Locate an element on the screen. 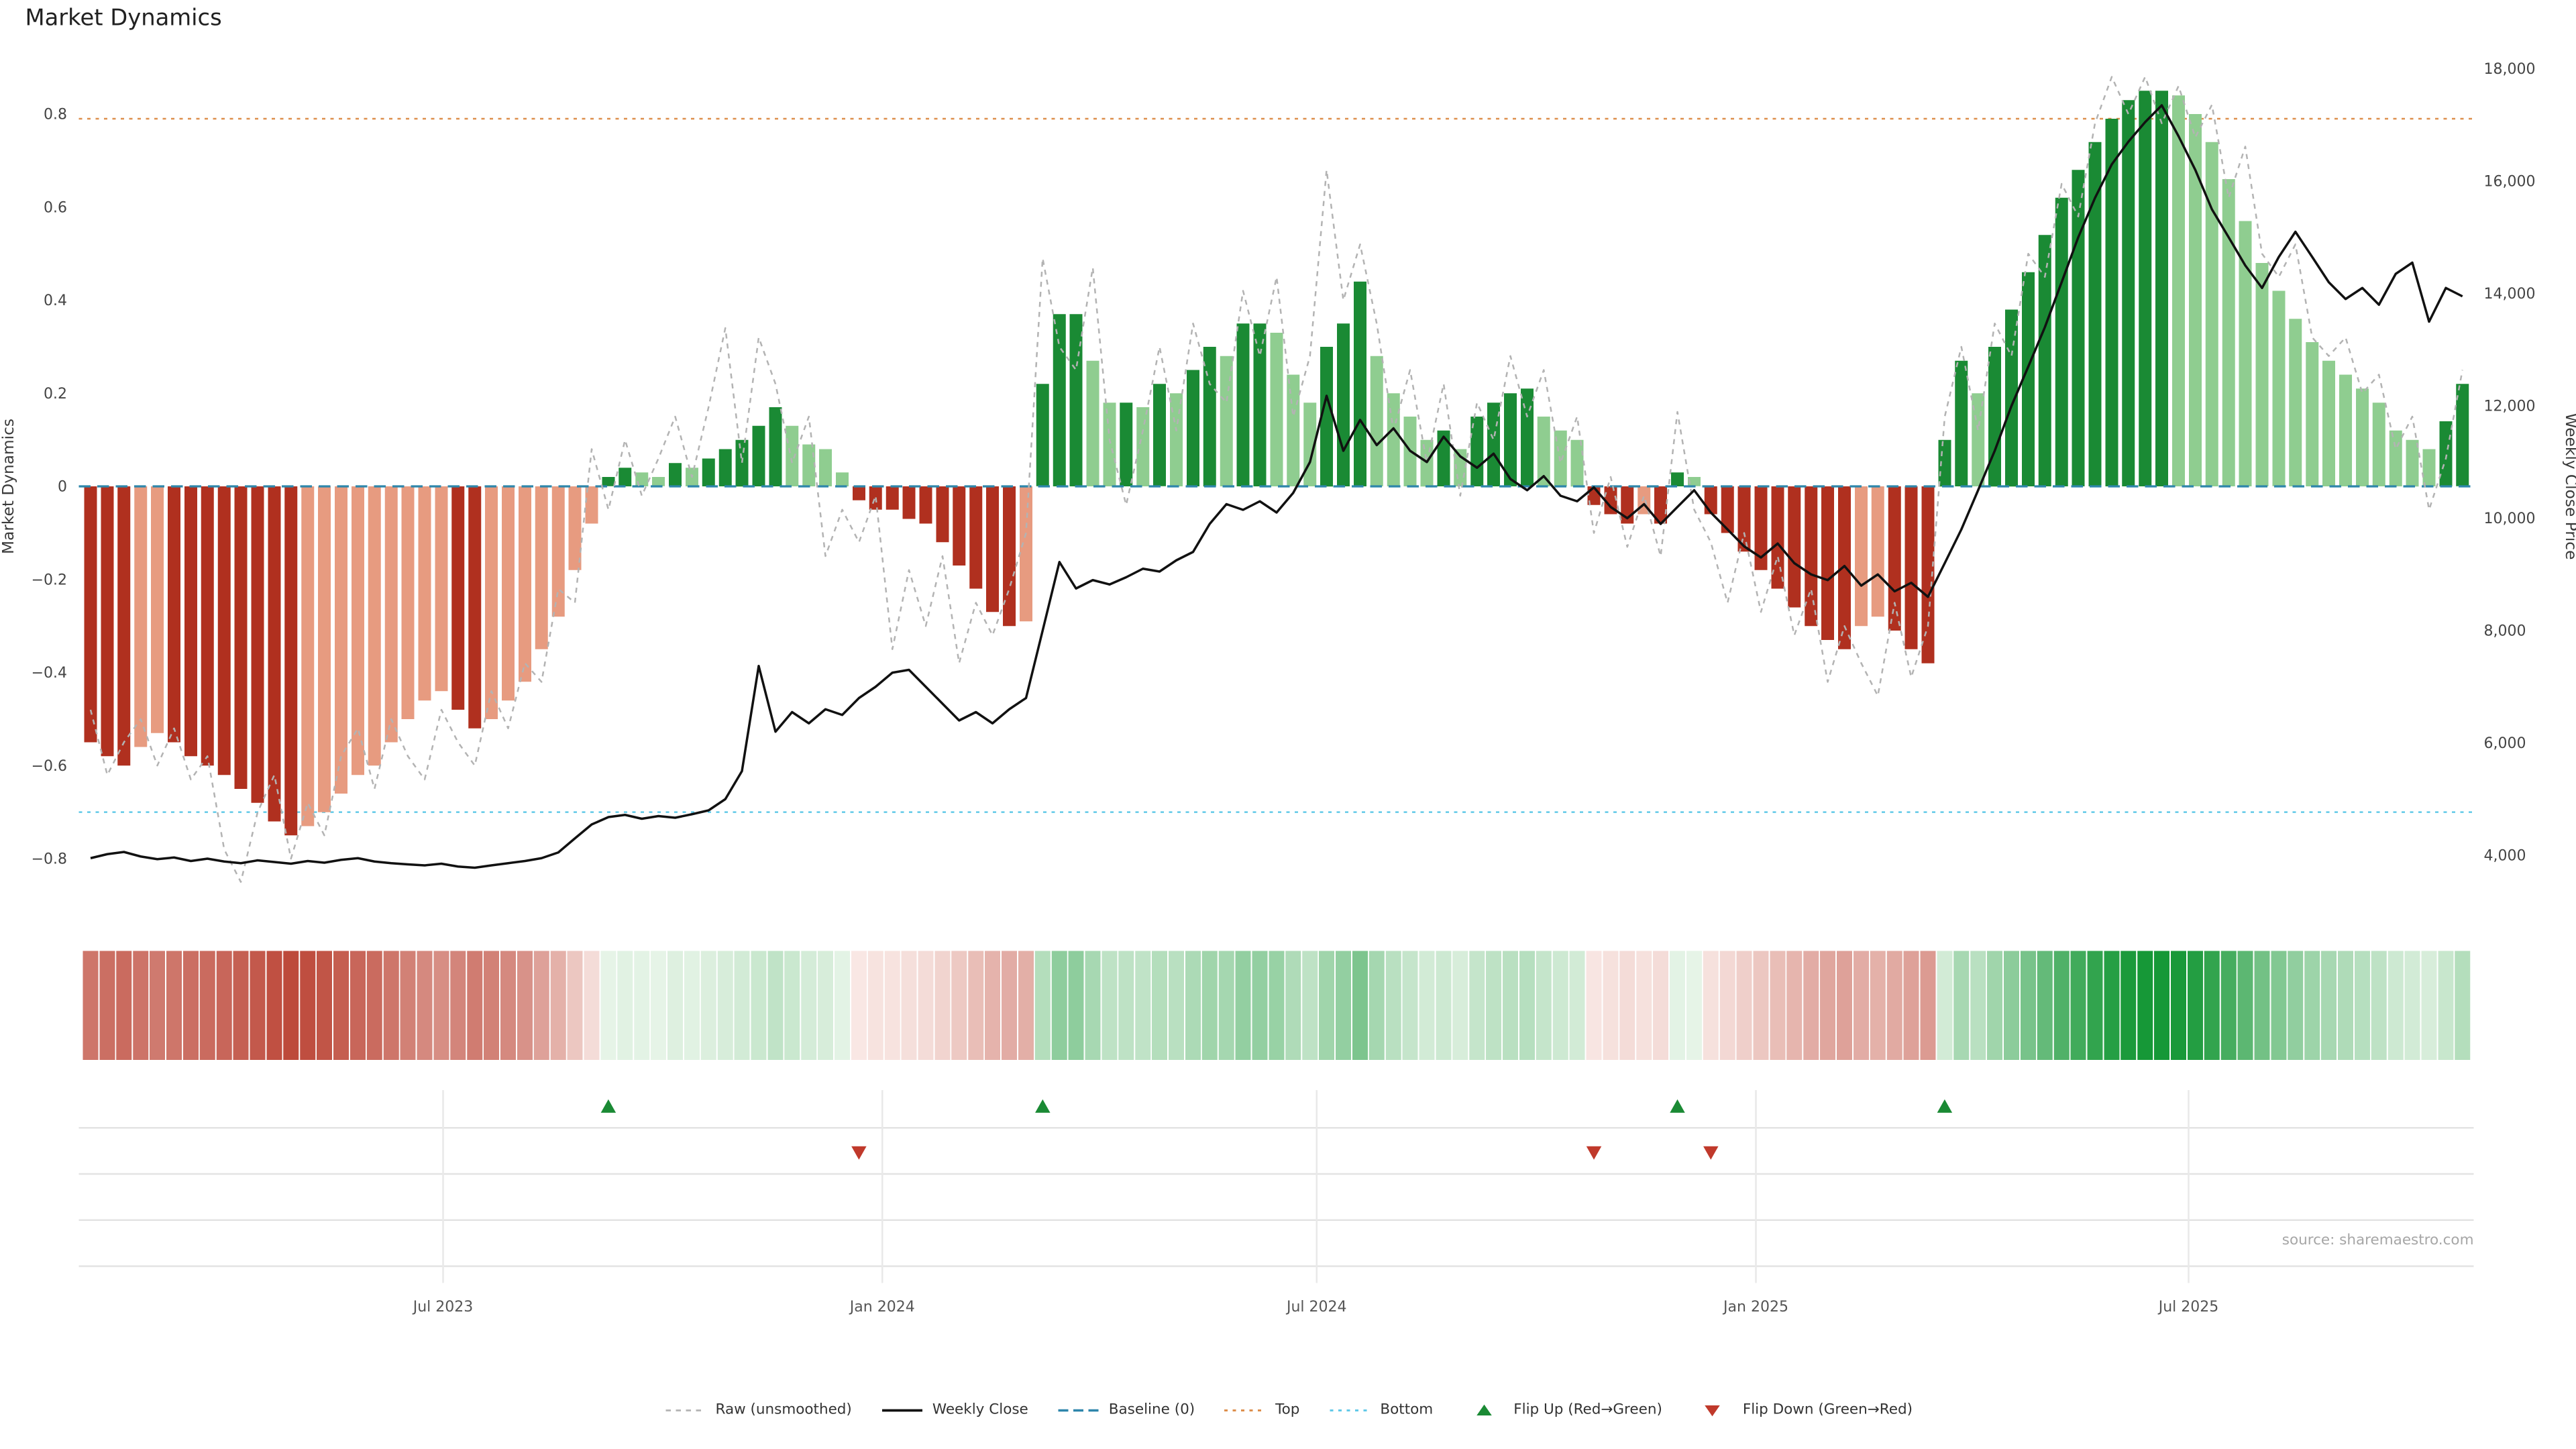  legend-flip_up-icon is located at coordinates (1483, 1409).